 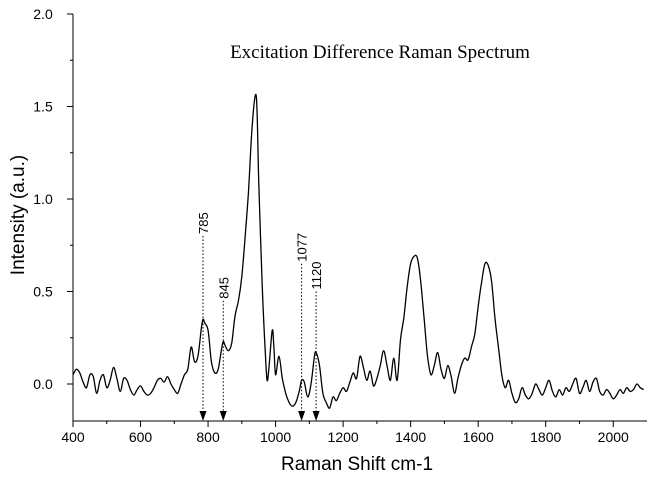 I want to click on x-tick-label: 600, so click(x=141, y=437).